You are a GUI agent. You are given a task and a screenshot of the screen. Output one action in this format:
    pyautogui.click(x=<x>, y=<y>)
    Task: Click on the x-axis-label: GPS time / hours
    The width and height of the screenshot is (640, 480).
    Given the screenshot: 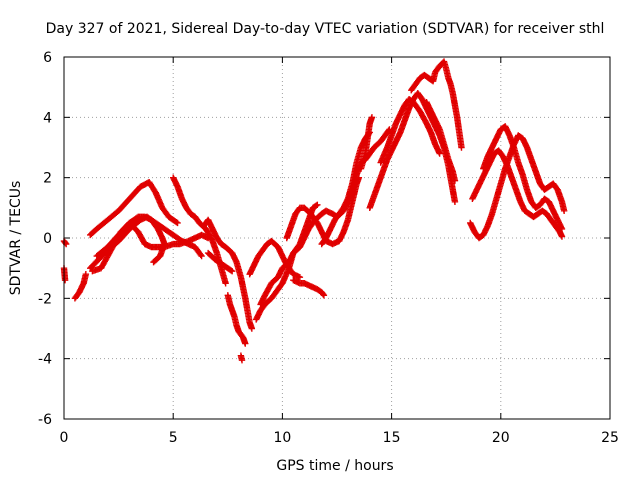 What is the action you would take?
    pyautogui.click(x=334, y=466)
    